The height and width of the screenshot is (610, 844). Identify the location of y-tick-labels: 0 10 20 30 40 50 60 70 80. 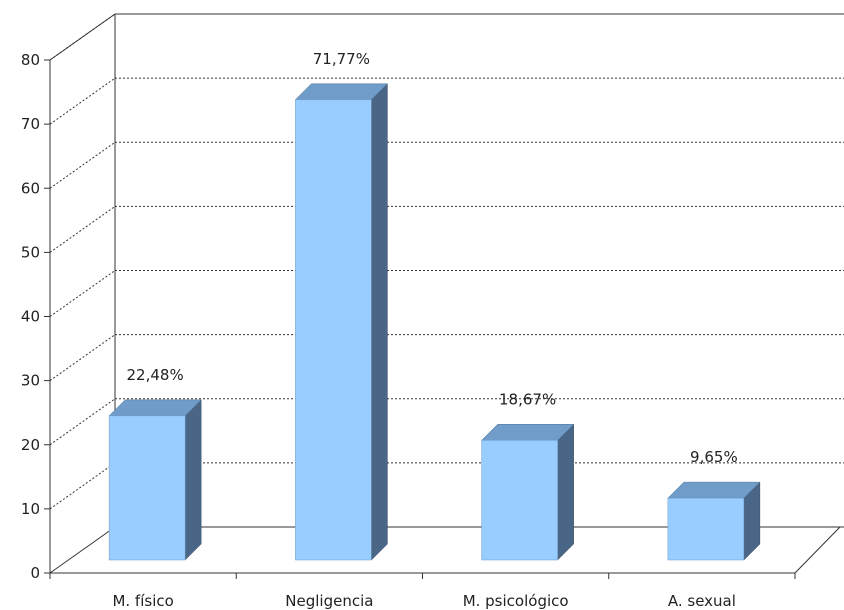
(30, 316).